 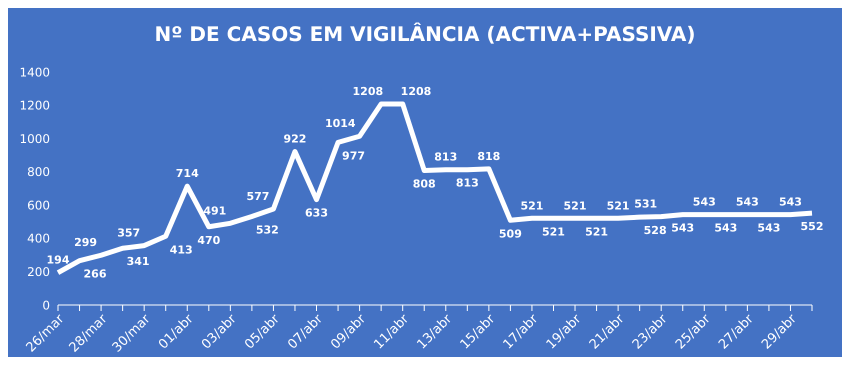 What do you see at coordinates (488, 156) in the screenshot?
I see `data-label: 818` at bounding box center [488, 156].